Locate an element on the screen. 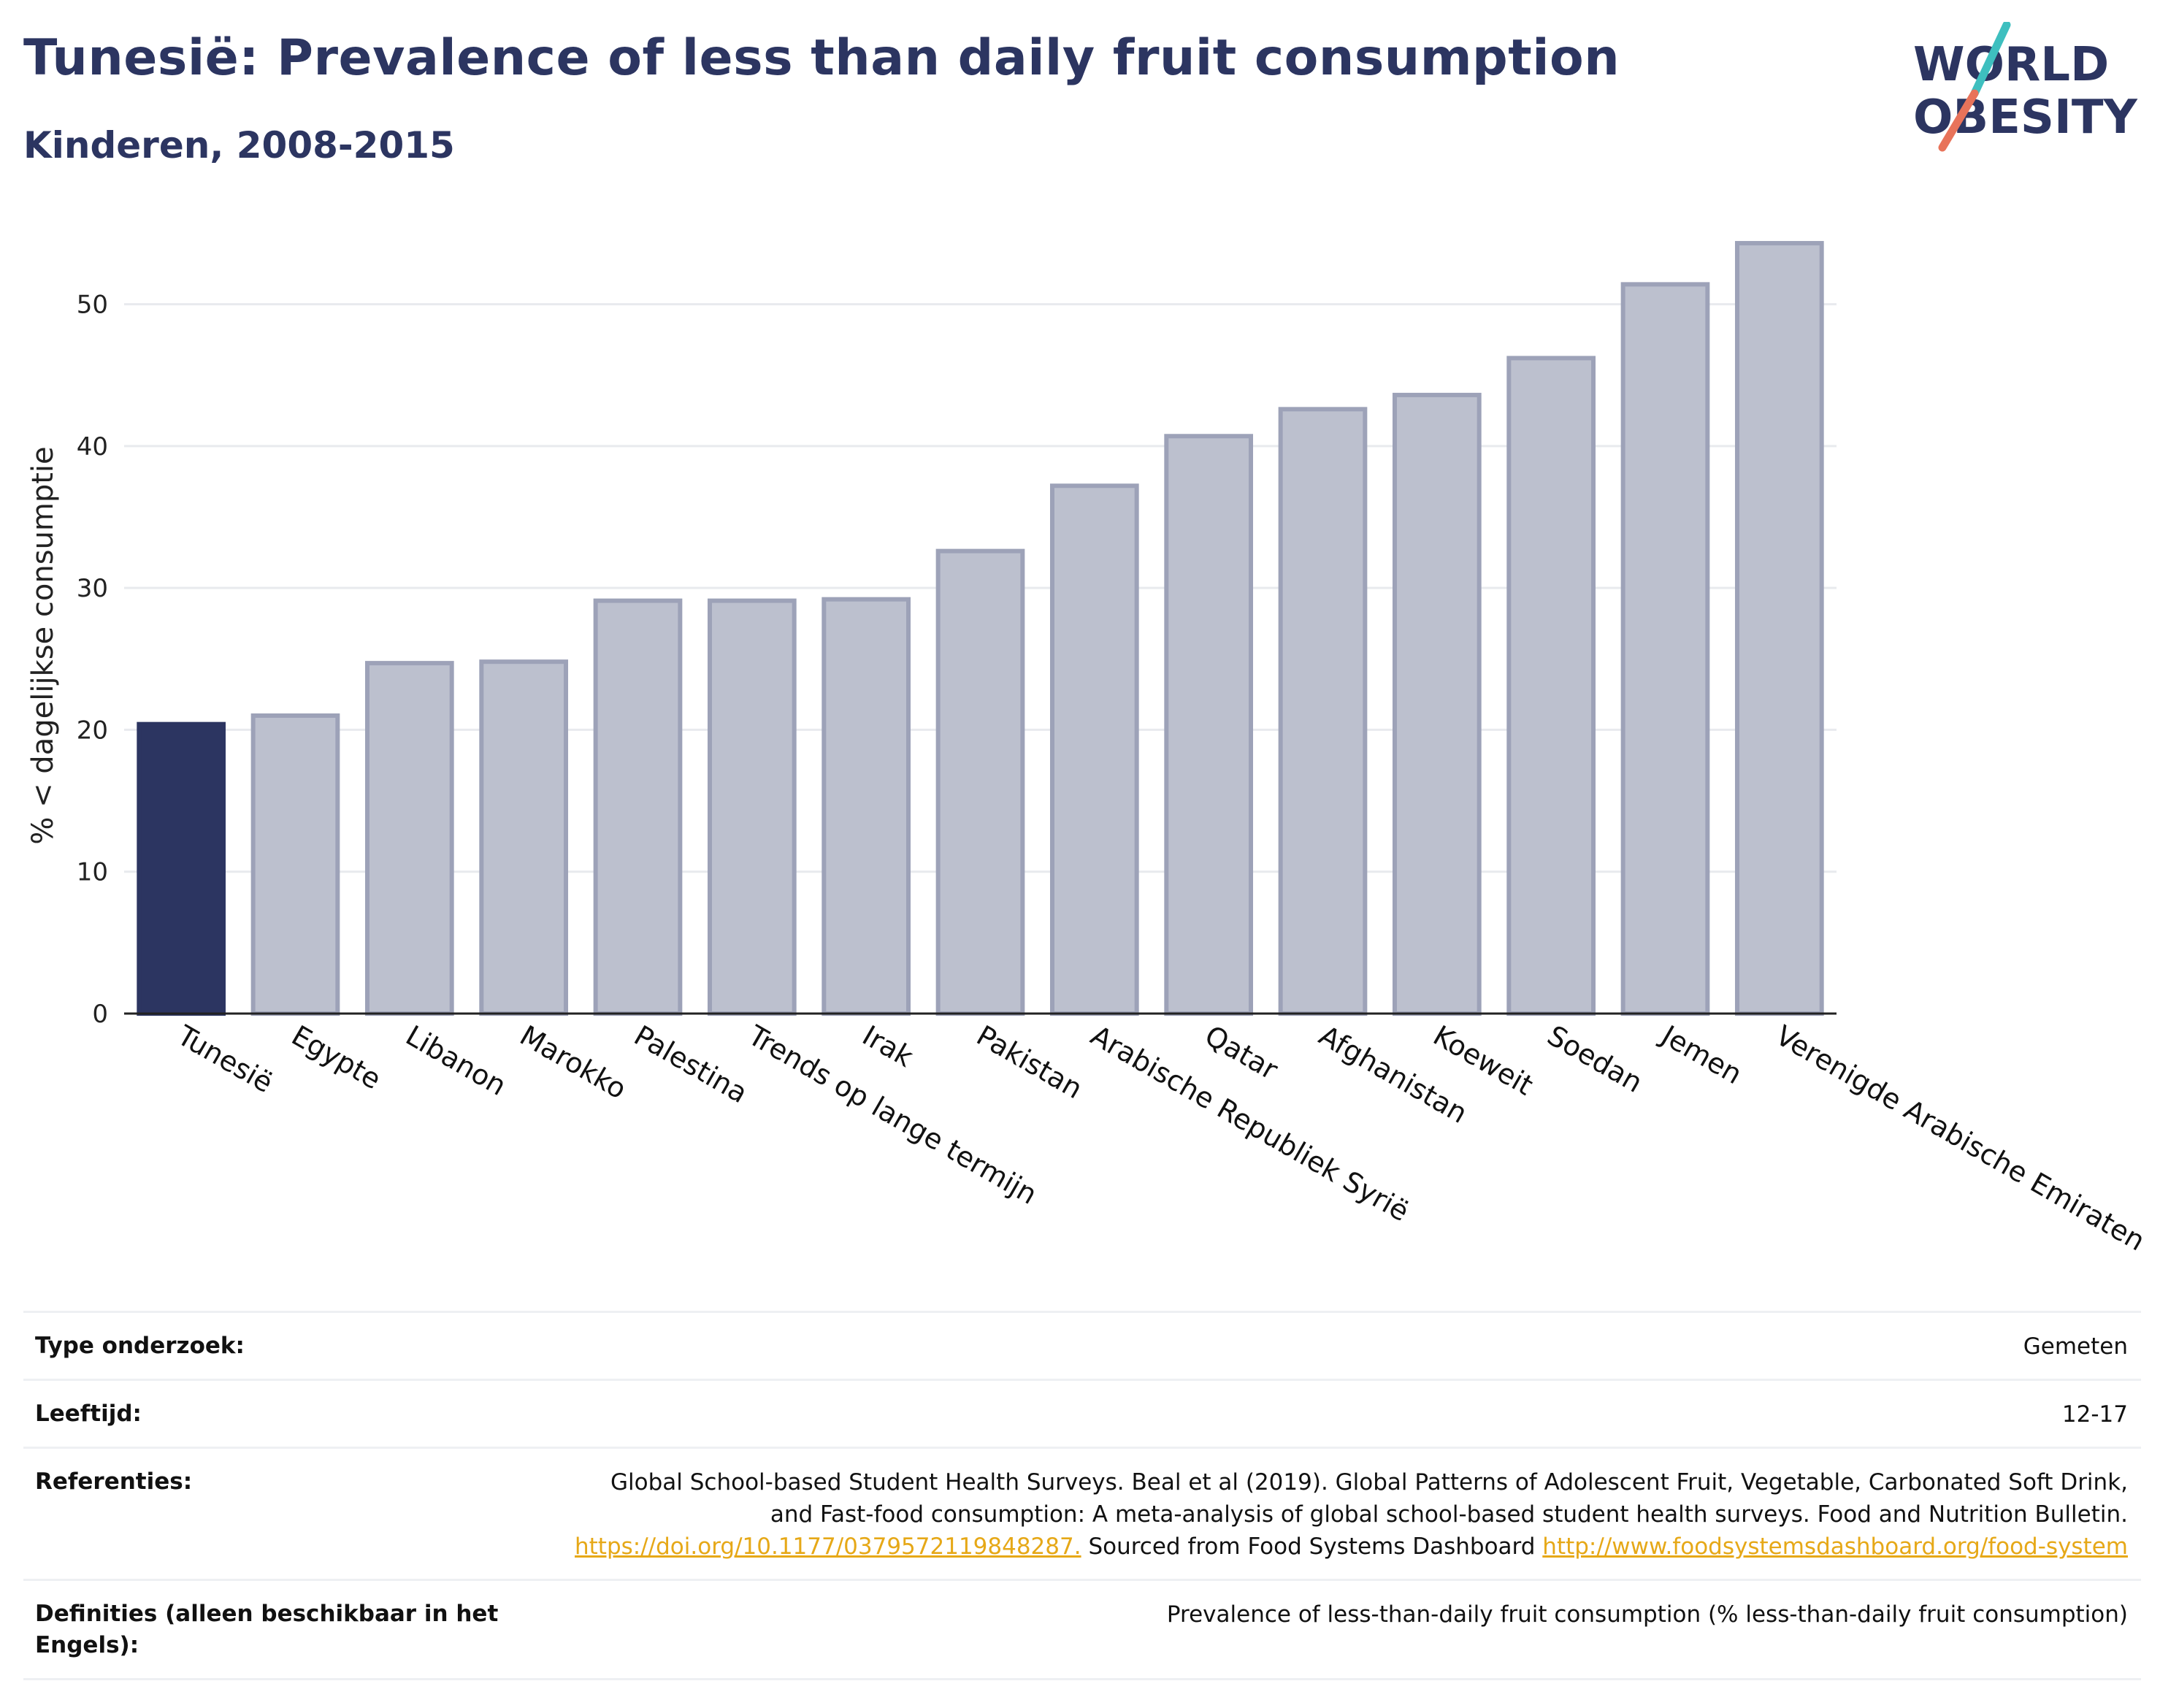  y-axis-label: % < dagelijkse consumptie is located at coordinates (43, 645).